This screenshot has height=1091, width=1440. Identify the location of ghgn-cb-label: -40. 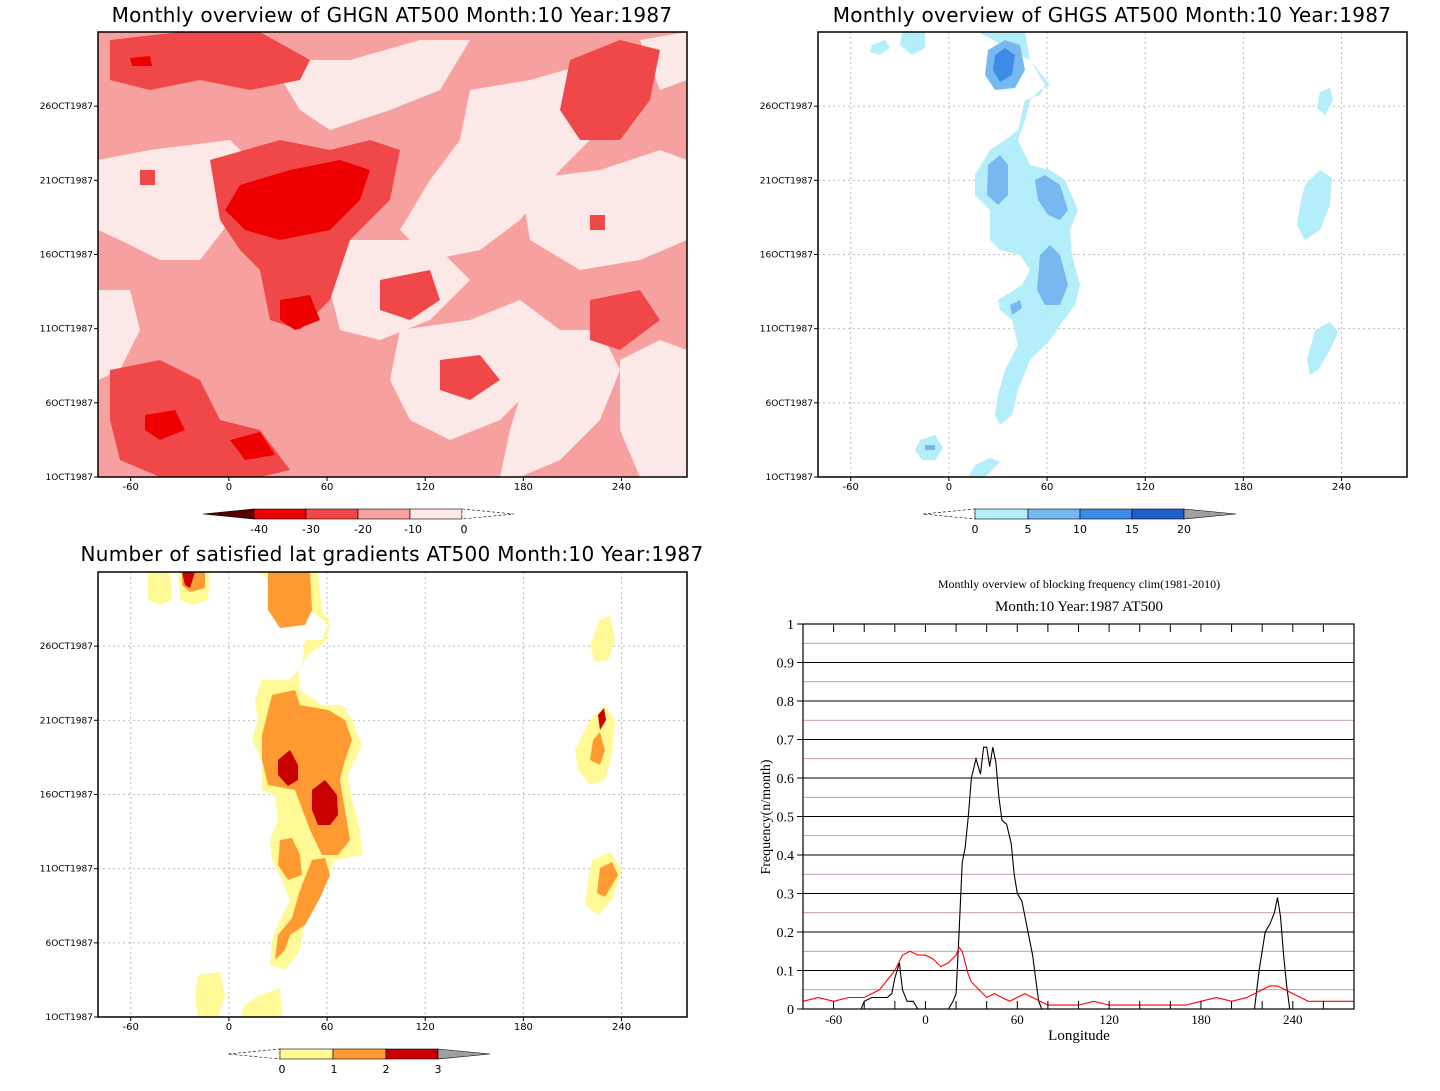
(259, 529).